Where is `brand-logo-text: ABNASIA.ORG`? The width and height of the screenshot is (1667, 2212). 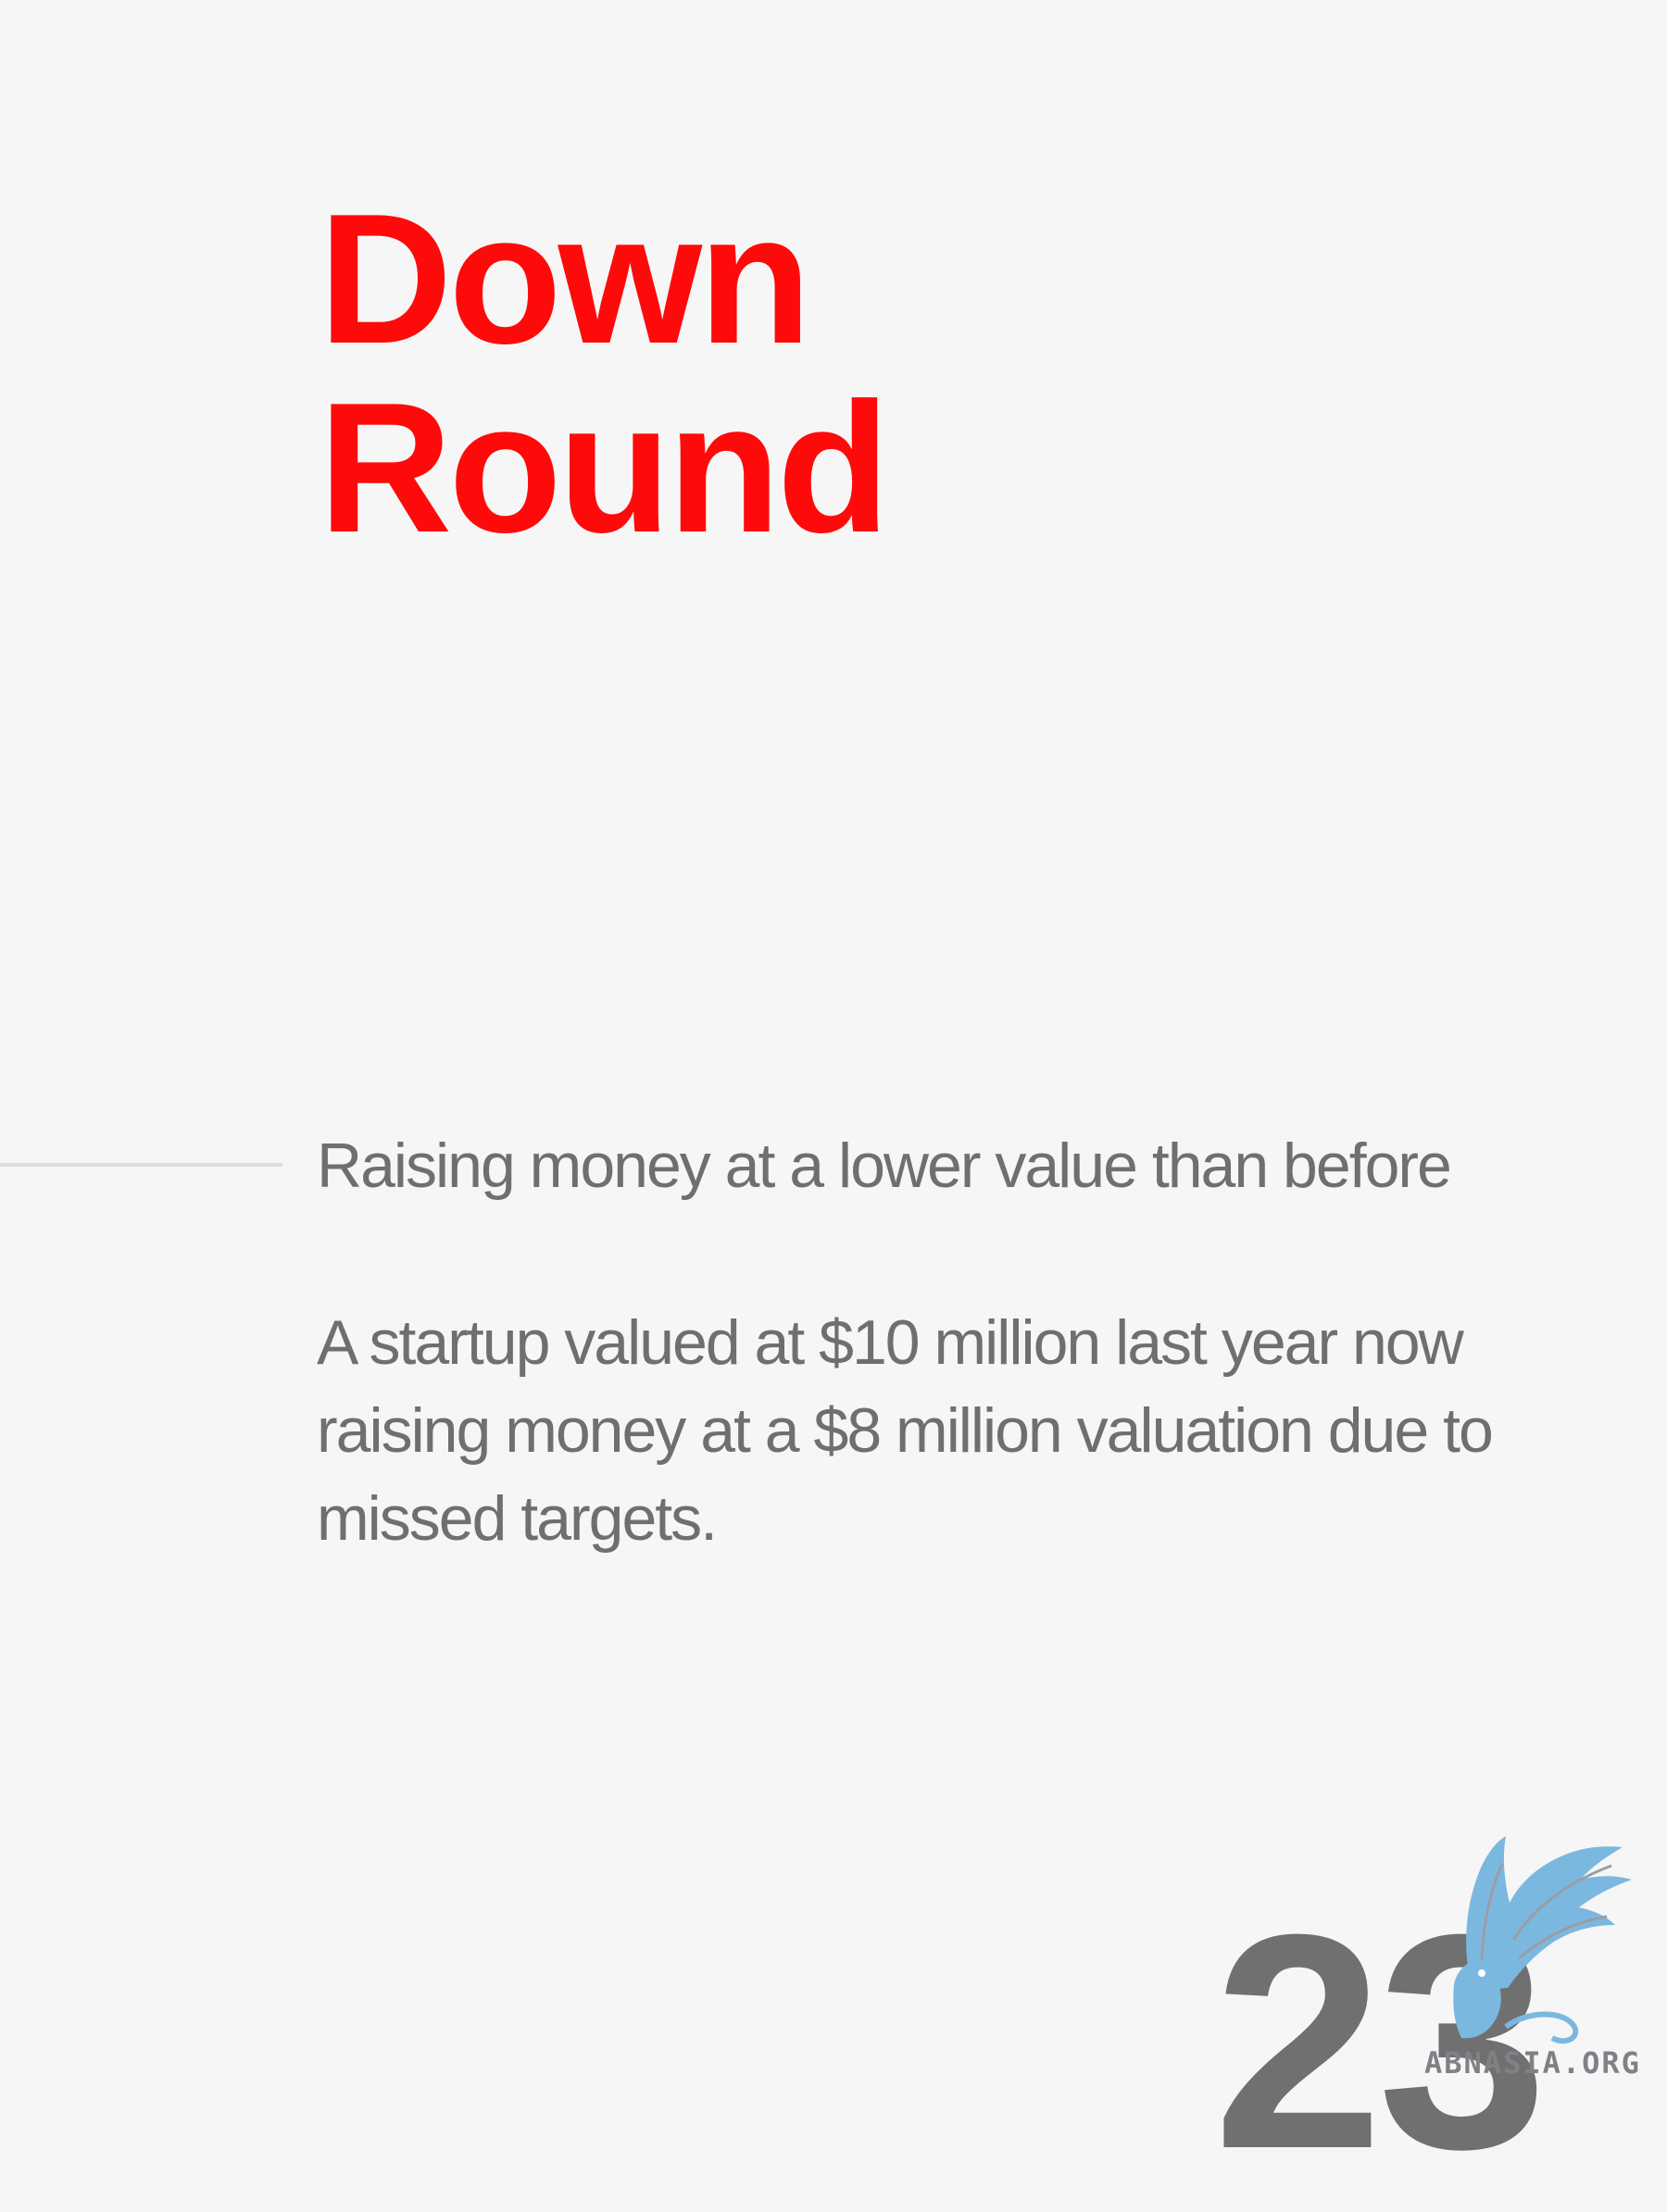
brand-logo-text: ABNASIA.ORG is located at coordinates (1532, 2063).